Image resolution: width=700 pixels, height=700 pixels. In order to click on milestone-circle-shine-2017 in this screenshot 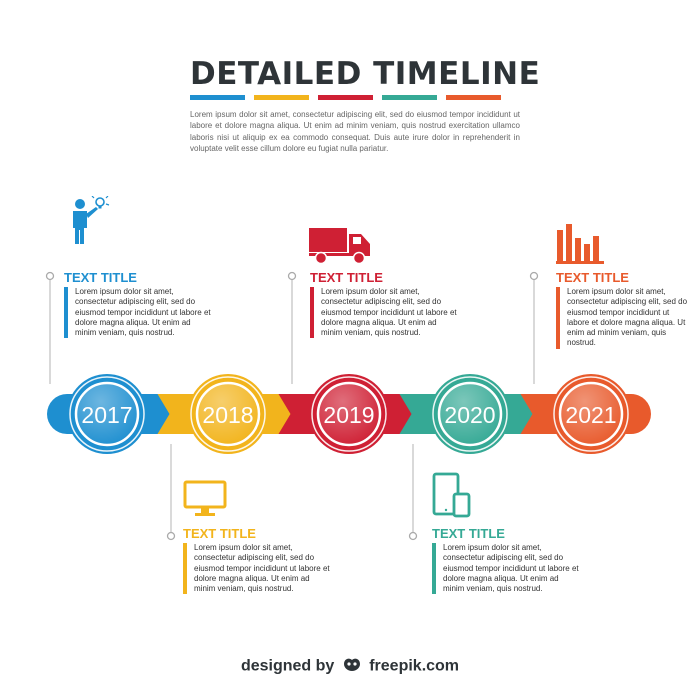, I will do `click(107, 414)`.